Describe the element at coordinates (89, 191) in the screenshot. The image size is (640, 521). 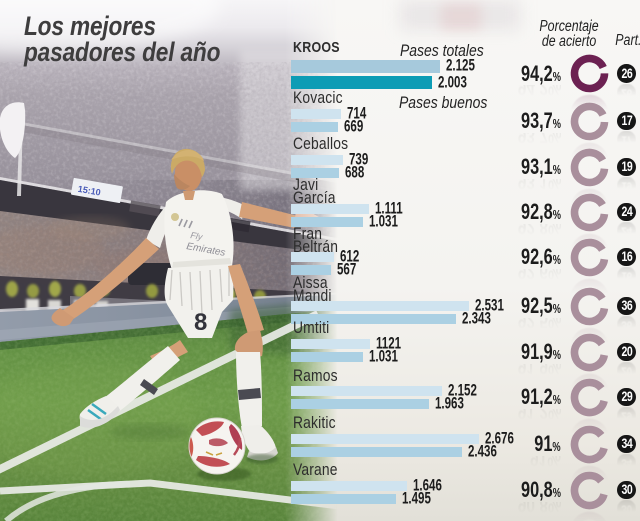
I see `svg-text: 15:10` at that location.